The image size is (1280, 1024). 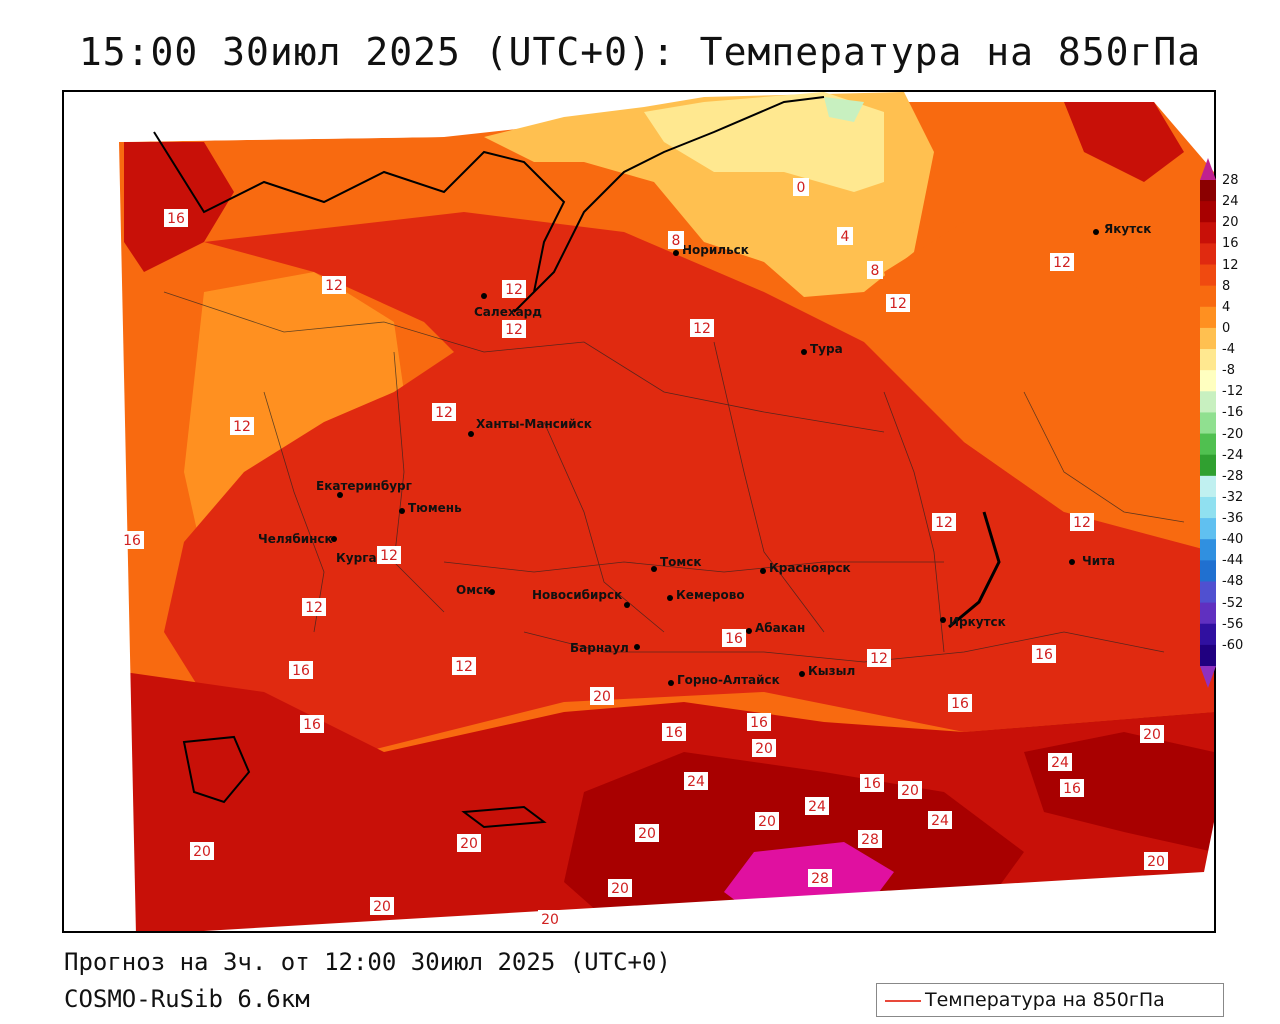 I want to click on colorbar-tick-label: -32, so click(x=1233, y=497).